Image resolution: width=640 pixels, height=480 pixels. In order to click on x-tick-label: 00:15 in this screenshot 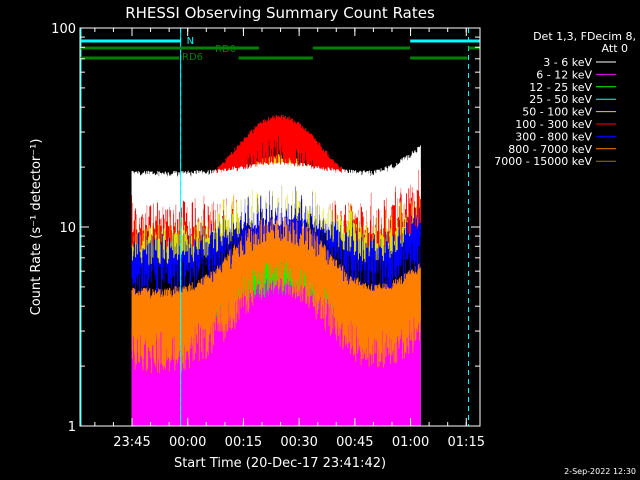, I will do `click(243, 442)`.